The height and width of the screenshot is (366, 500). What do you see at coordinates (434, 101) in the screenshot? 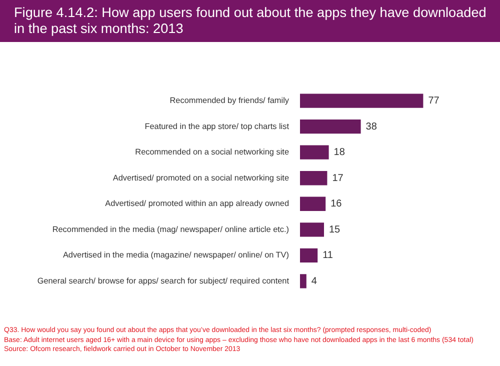
I see `data-label: 77` at bounding box center [434, 101].